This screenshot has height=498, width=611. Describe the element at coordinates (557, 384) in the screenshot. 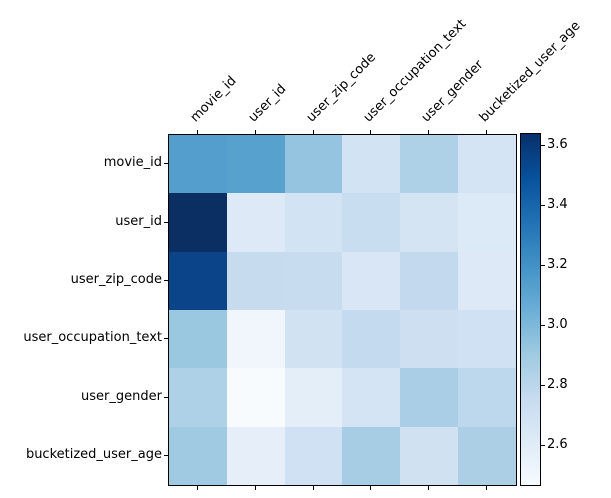

I see `colorbar-tick-label: 2.8` at that location.